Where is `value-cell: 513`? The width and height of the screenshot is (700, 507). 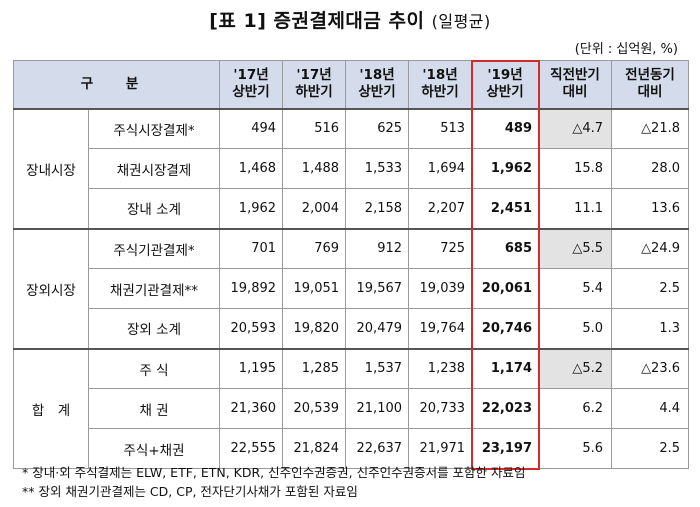
value-cell: 513 is located at coordinates (440, 128).